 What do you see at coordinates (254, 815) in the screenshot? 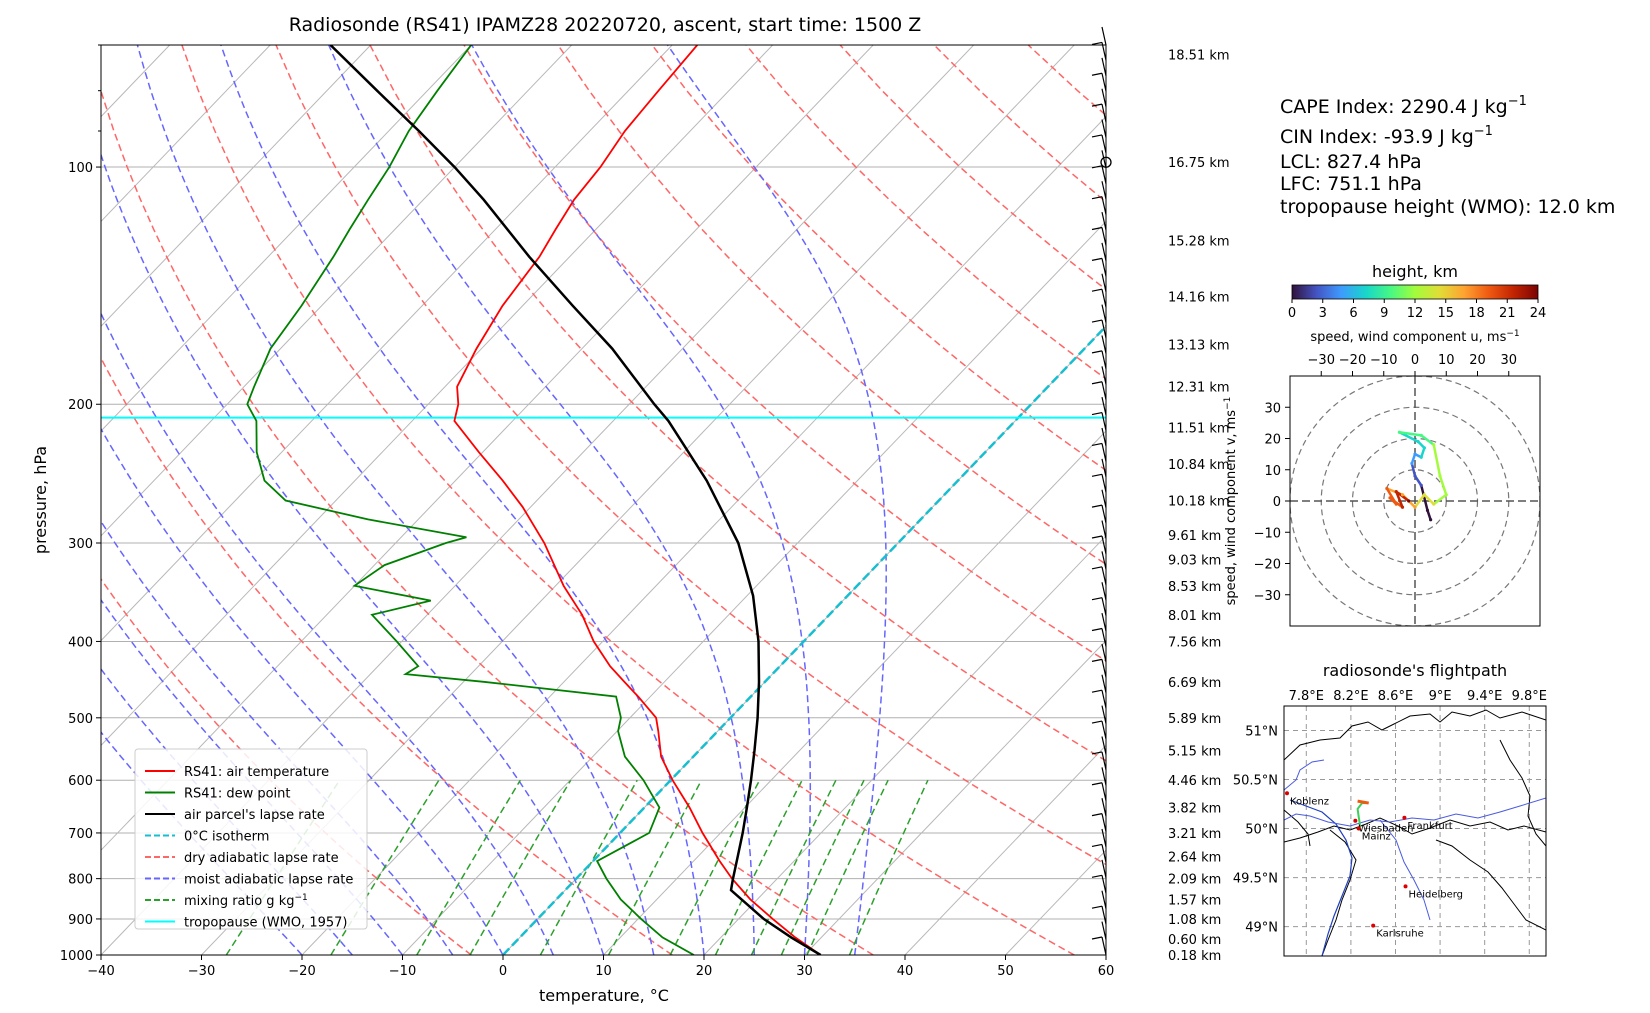
I see `legend-label: air parcel's lapse rate` at bounding box center [254, 815].